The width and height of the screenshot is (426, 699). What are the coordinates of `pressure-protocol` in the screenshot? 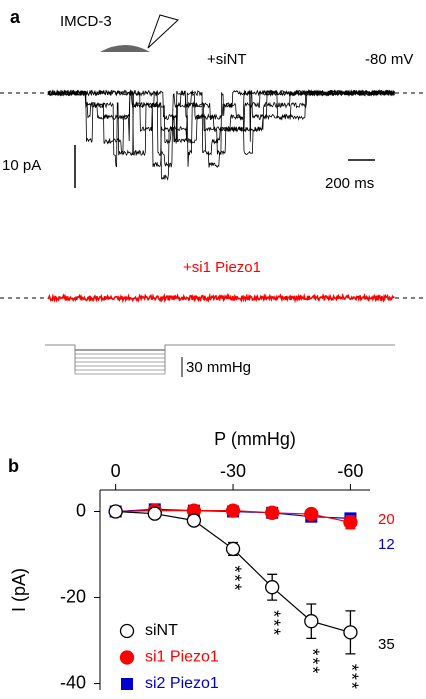 It's located at (220, 359).